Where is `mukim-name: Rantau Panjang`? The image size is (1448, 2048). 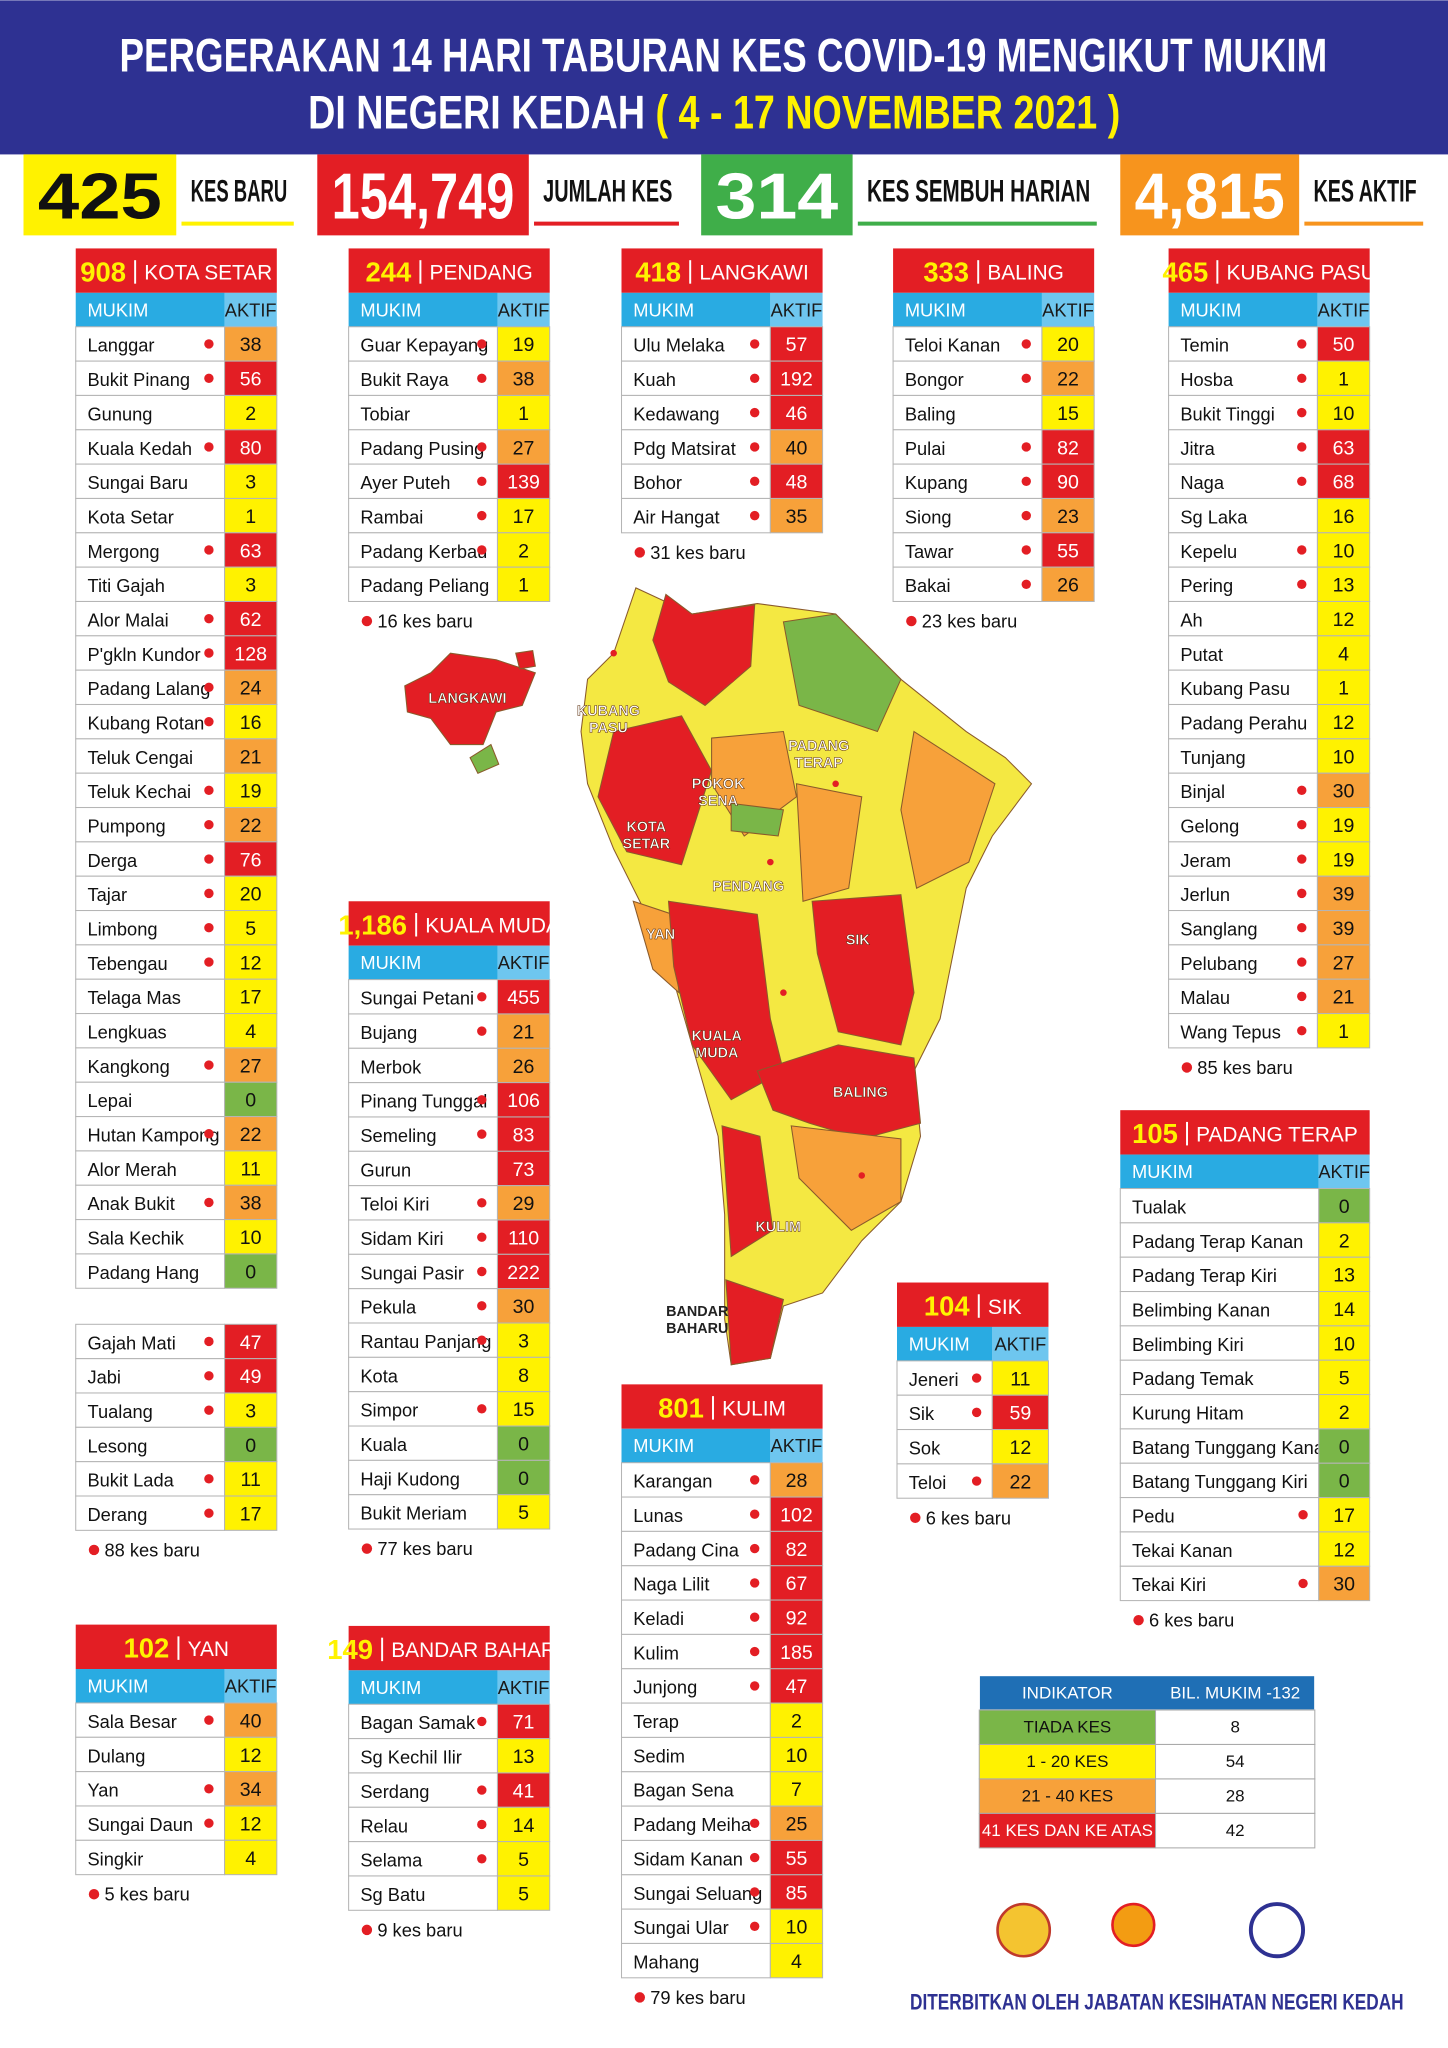
mukim-name: Rantau Panjang is located at coordinates (425, 1341).